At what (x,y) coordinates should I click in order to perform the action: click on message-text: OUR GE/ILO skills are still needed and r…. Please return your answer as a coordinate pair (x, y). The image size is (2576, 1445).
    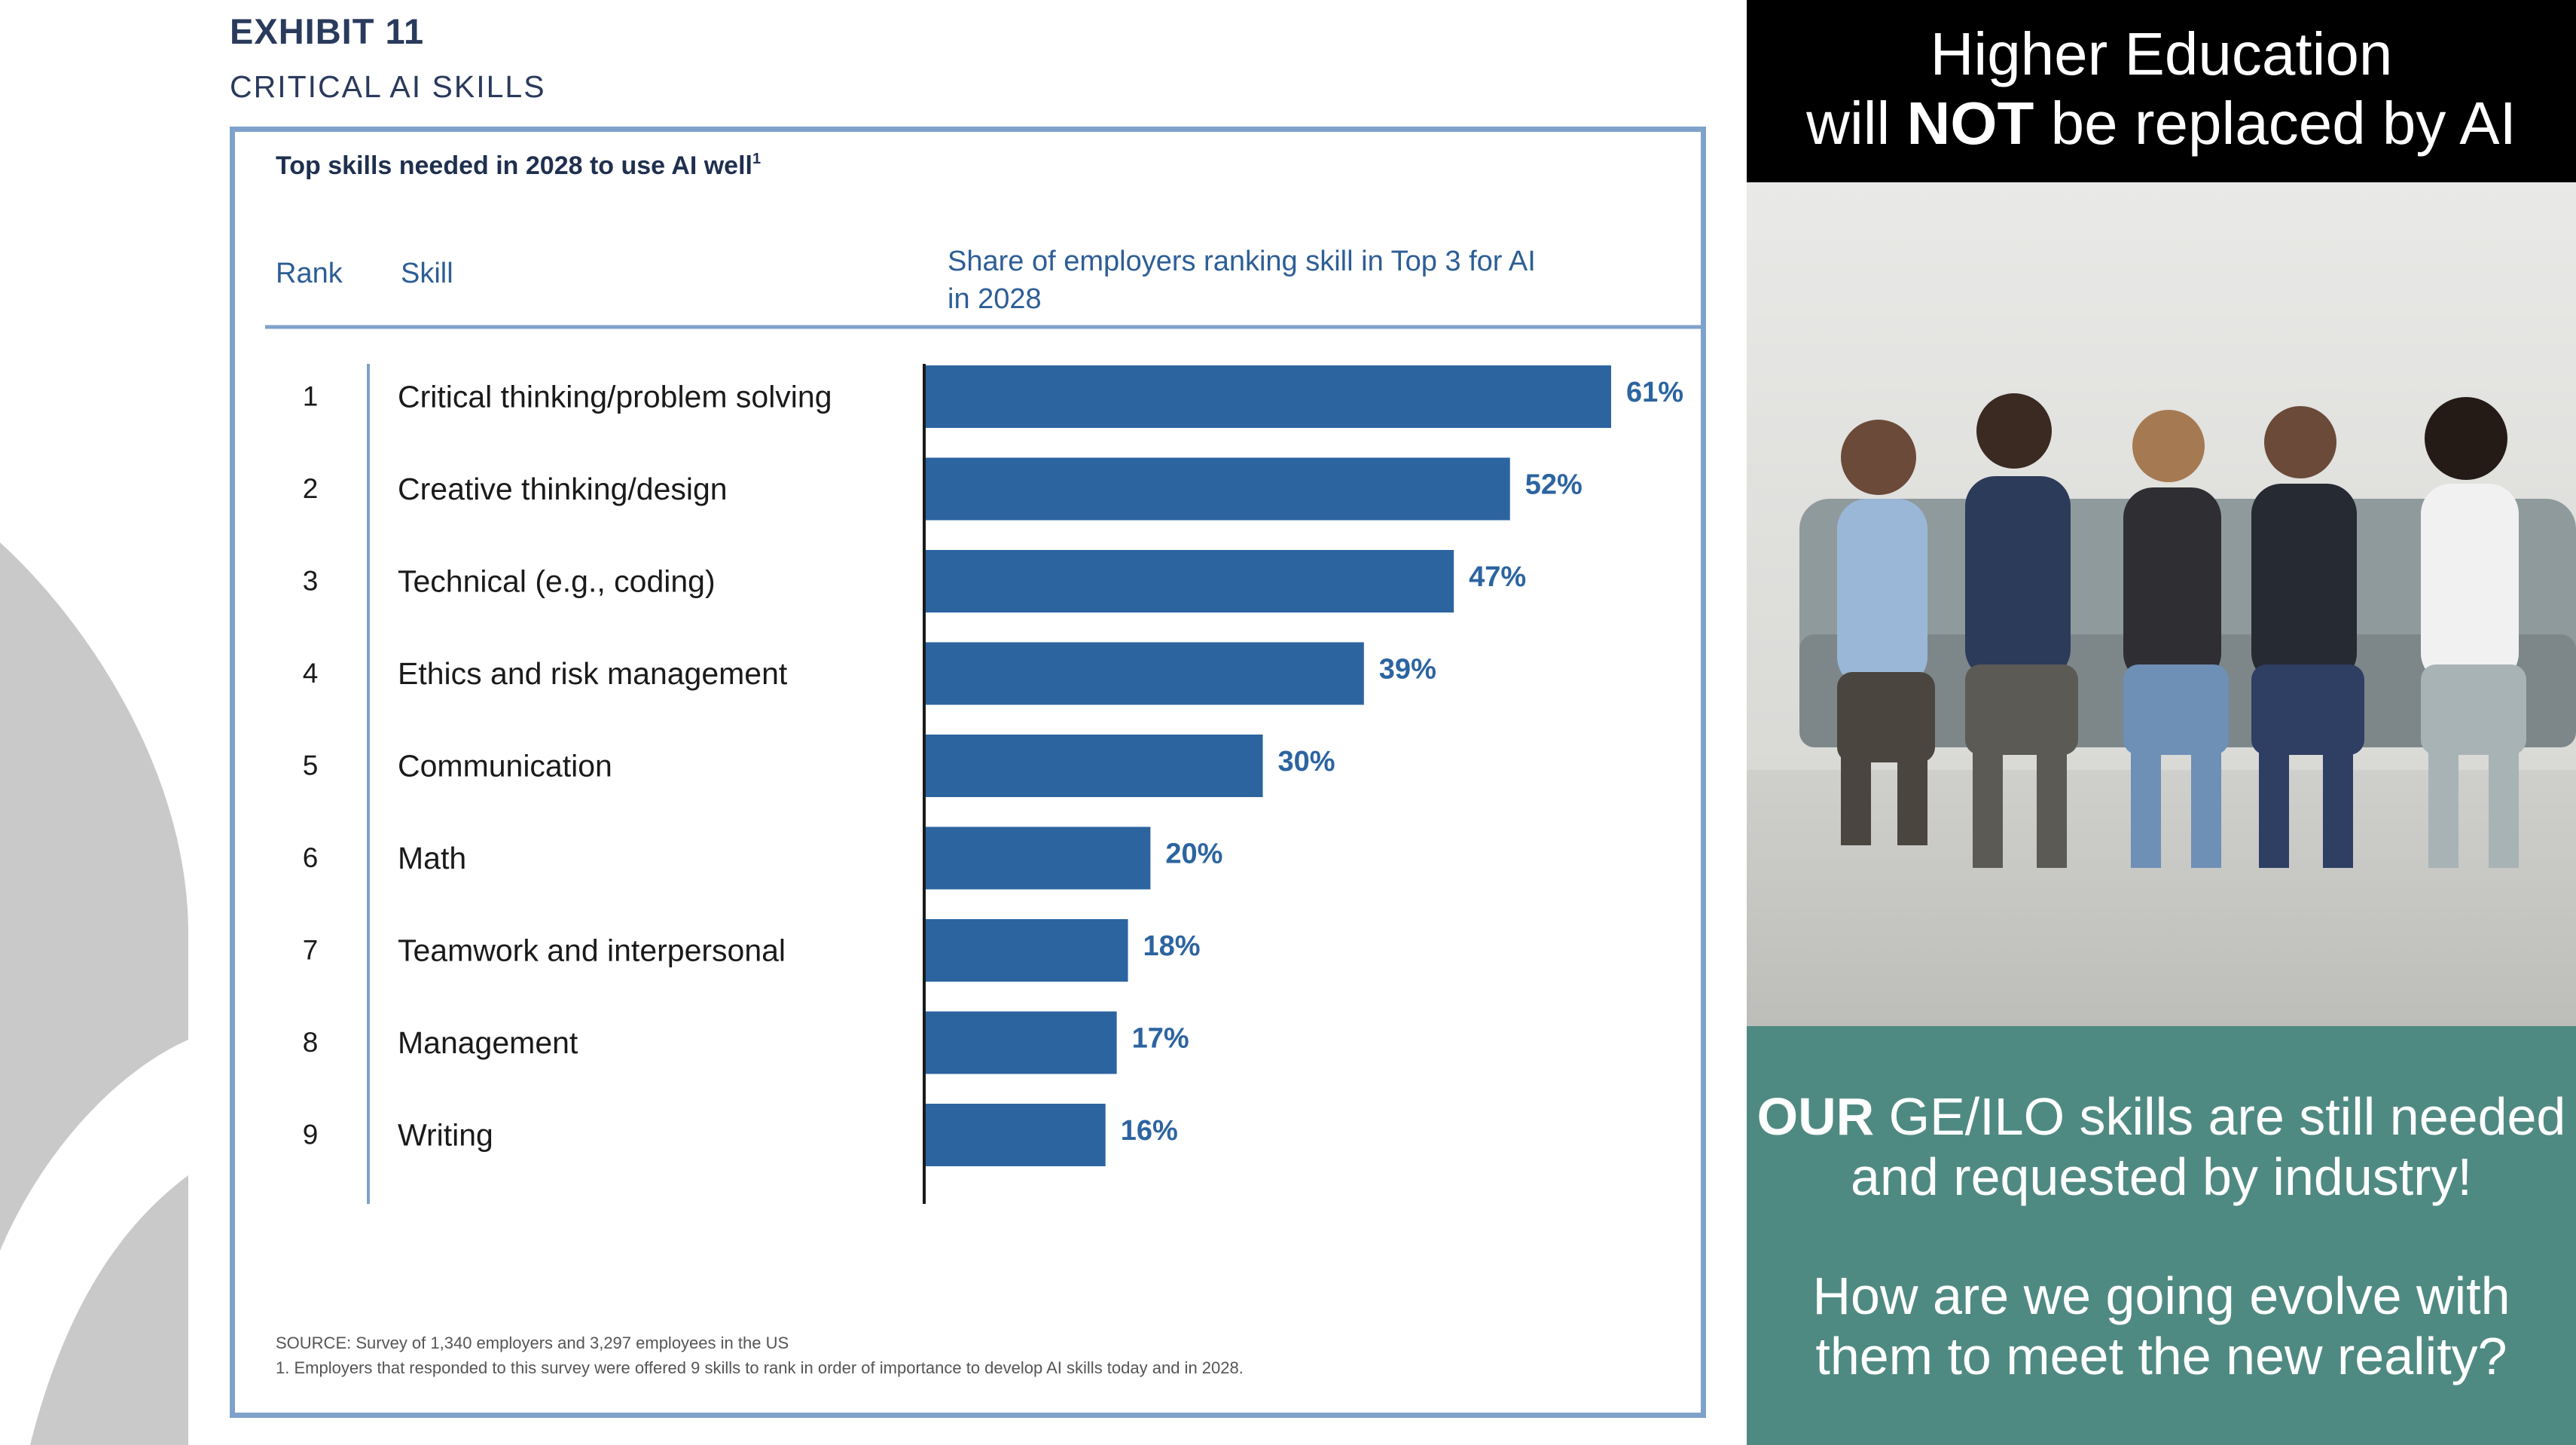
    Looking at the image, I should click on (2162, 1146).